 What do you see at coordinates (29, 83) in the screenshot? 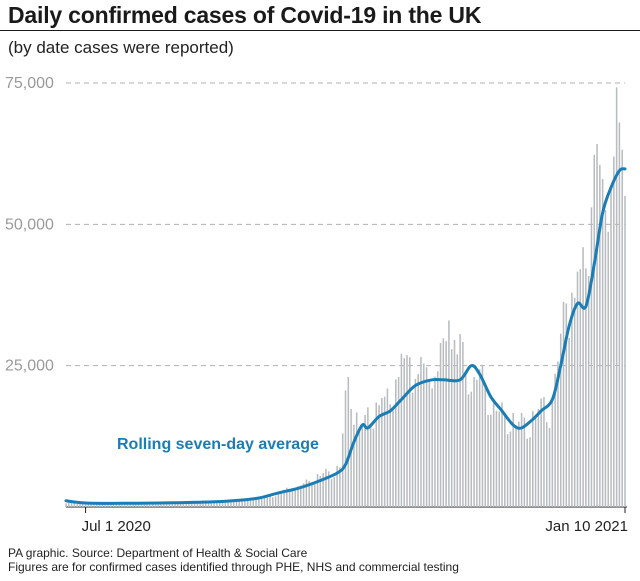
I see `y-tick-label: 75,000` at bounding box center [29, 83].